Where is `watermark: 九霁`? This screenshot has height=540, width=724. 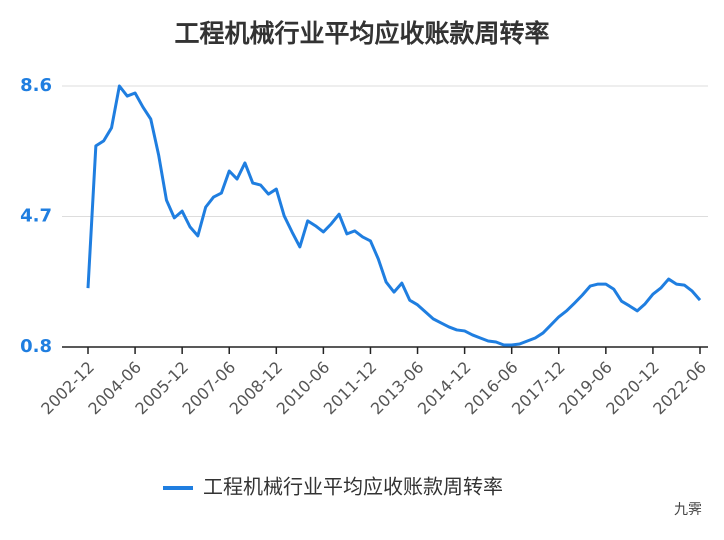
watermark: 九霁 is located at coordinates (688, 510).